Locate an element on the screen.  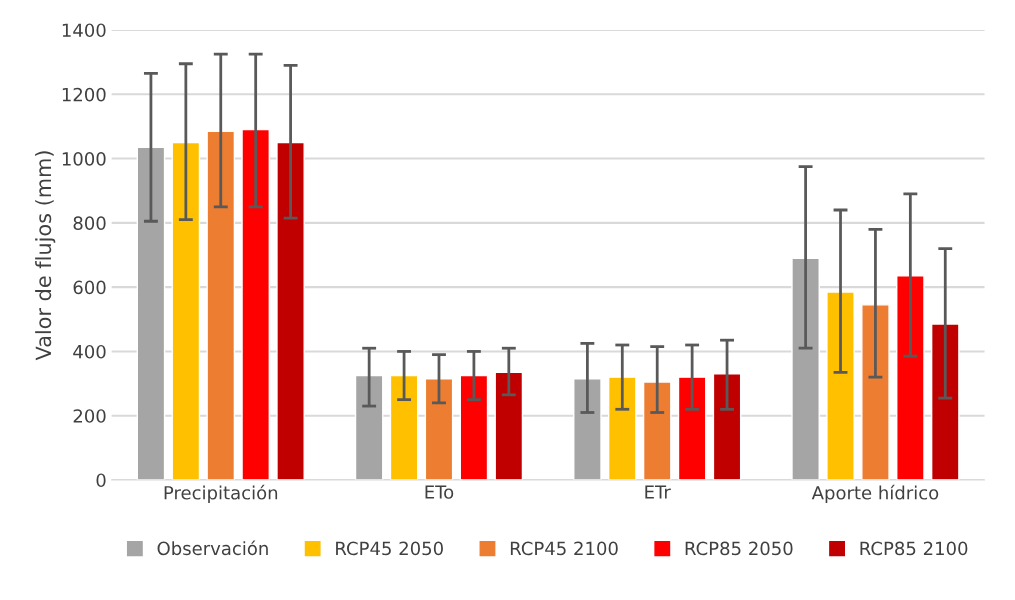
y-axis-title: Valor de flujos (mm) is located at coordinates (45, 256).